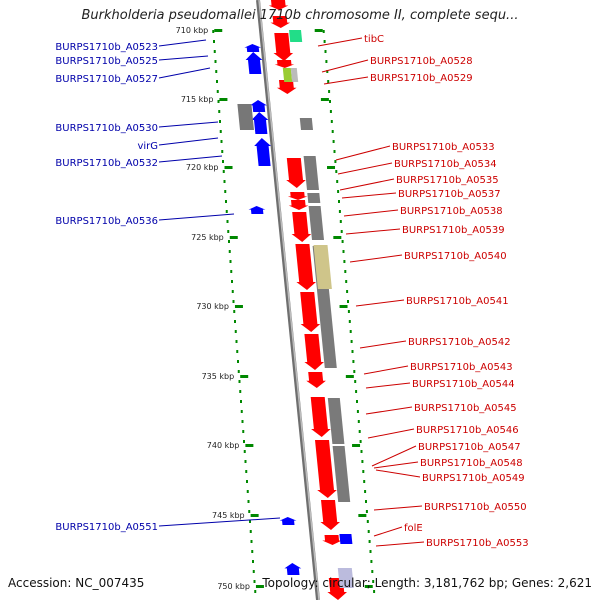 Image resolution: width=600 pixels, height=600 pixels. I want to click on gene-label-right: BURPS1710b_A0533, so click(443, 147).